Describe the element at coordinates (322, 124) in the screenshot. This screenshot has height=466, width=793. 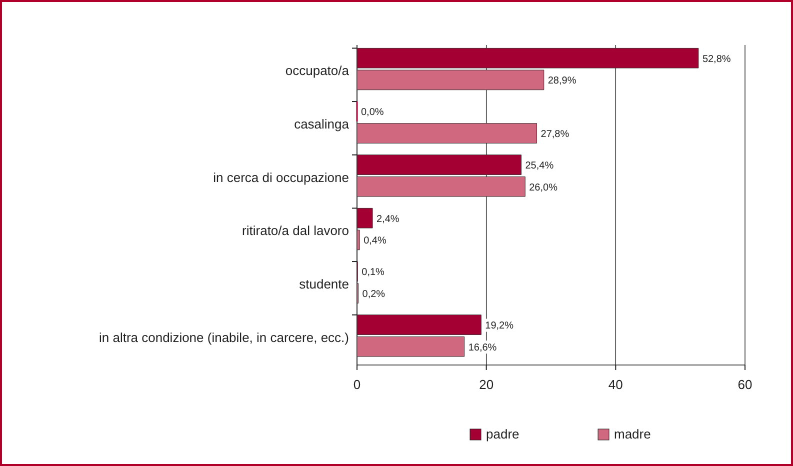
I see `y-tick-label: casalinga` at that location.